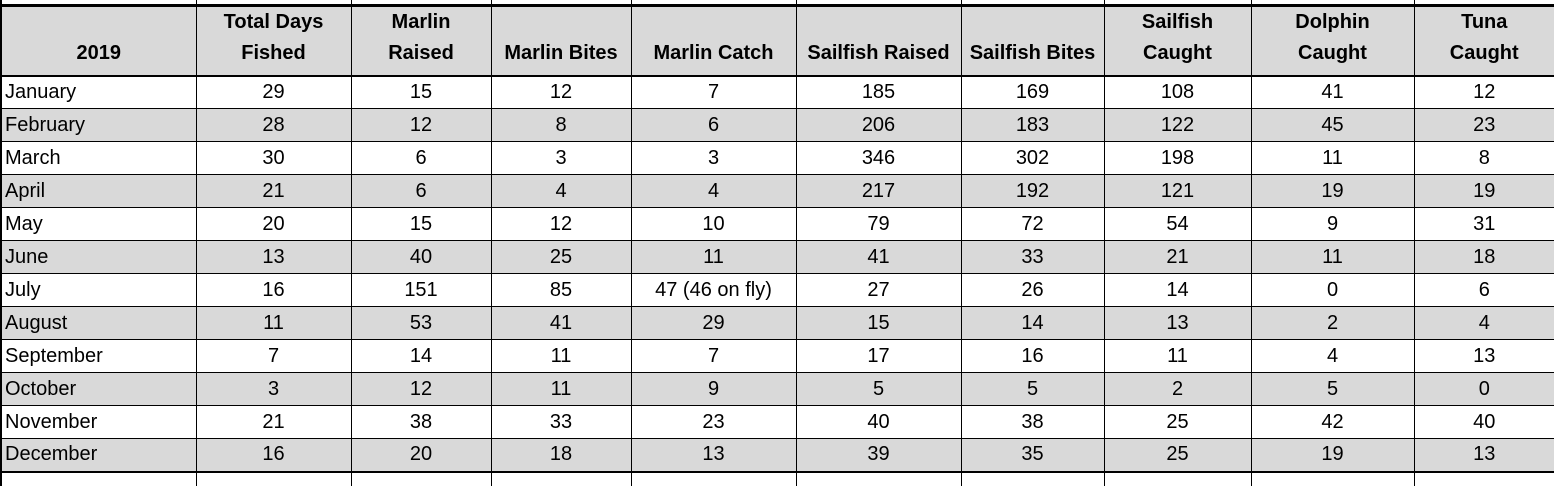 This screenshot has height=490, width=1554. What do you see at coordinates (878, 356) in the screenshot?
I see `cell-sailfish-raised: 17` at bounding box center [878, 356].